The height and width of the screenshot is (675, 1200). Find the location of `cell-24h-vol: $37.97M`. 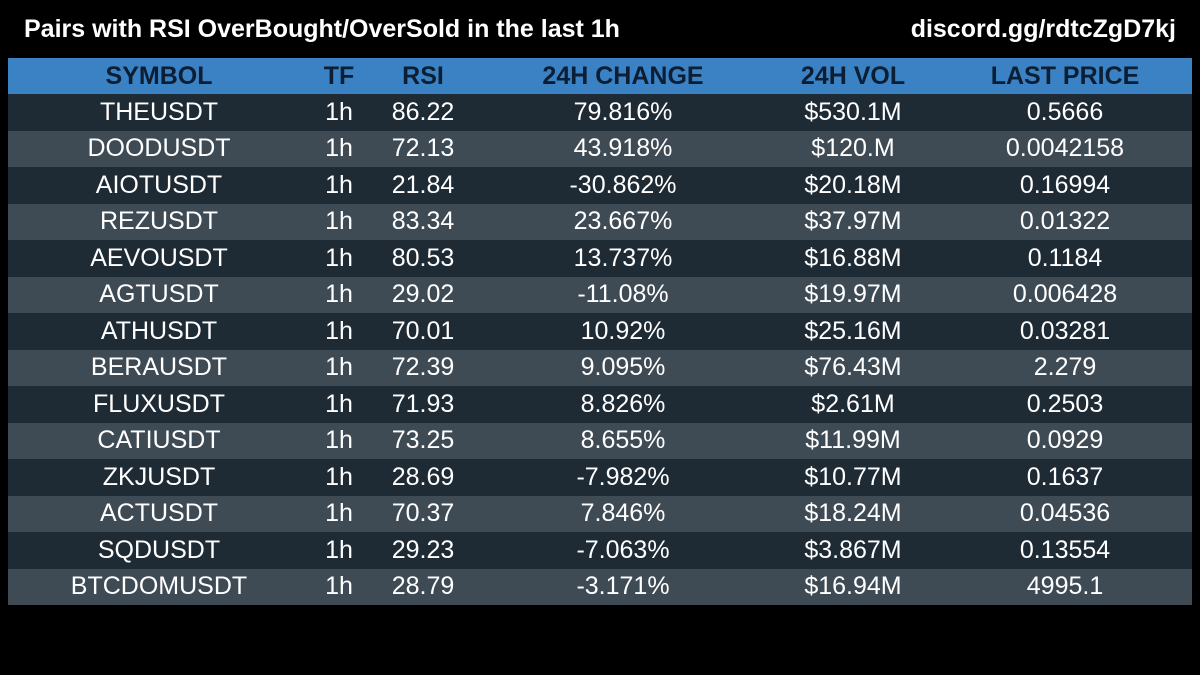

cell-24h-vol: $37.97M is located at coordinates (853, 221).